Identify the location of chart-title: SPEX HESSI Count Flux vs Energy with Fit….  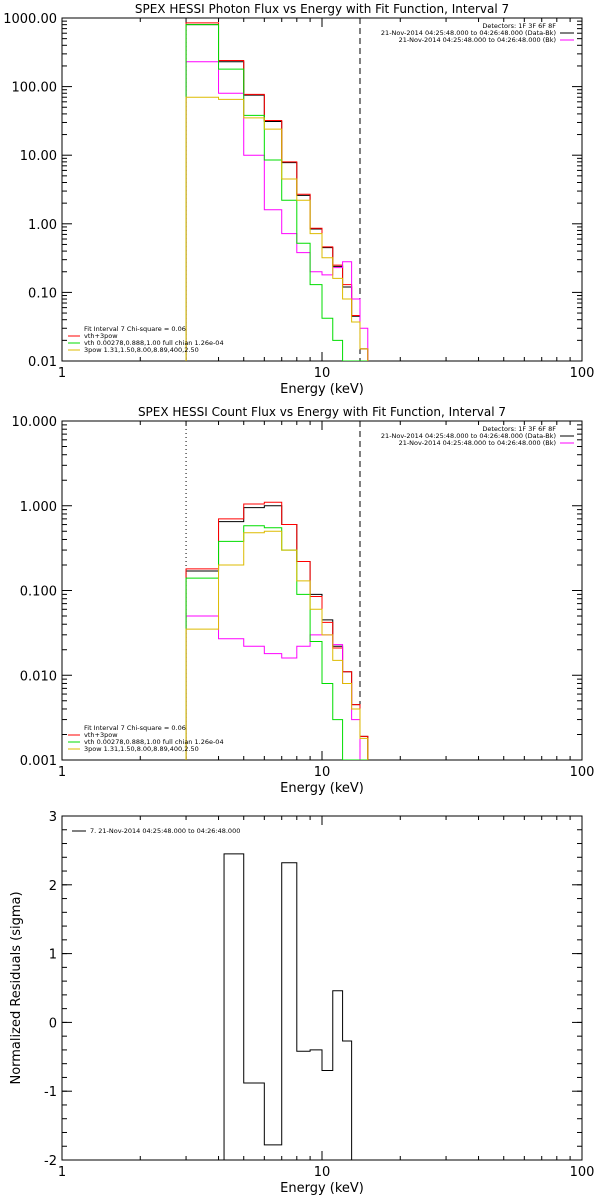
(322, 412).